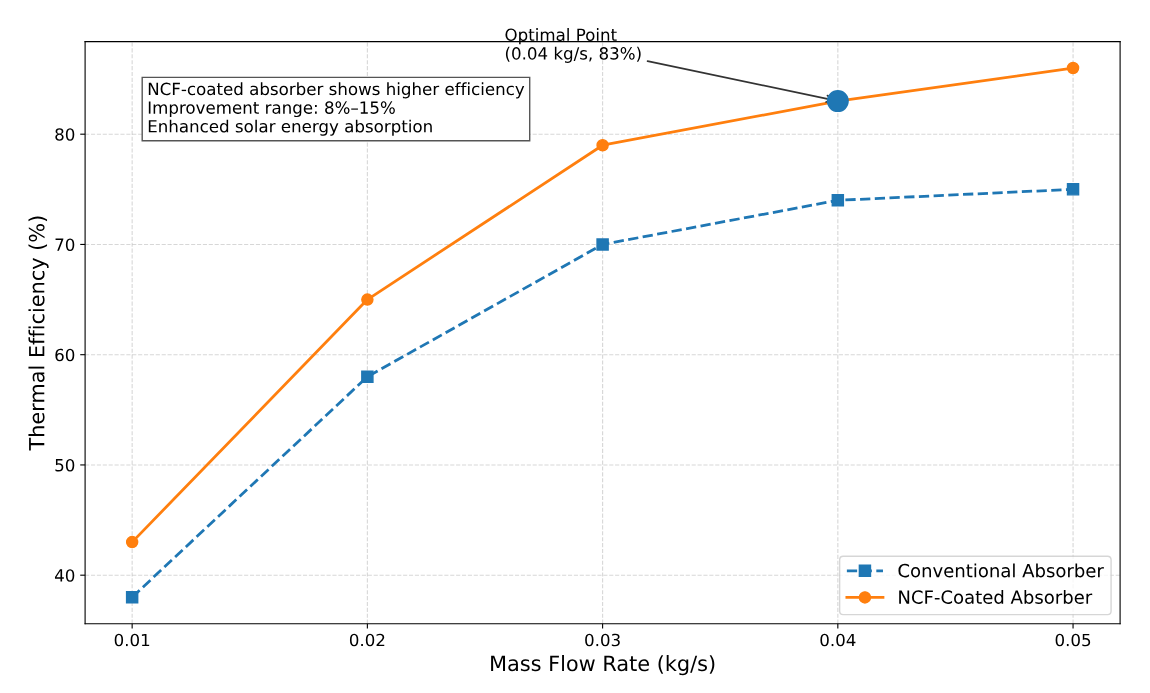 The height and width of the screenshot is (693, 1150). Describe the element at coordinates (336, 109) in the screenshot. I see `annotation: NCF-coated absorber shows higher efficiency Improvement range: 8%–15% Enhanced solar energy absorption` at that location.